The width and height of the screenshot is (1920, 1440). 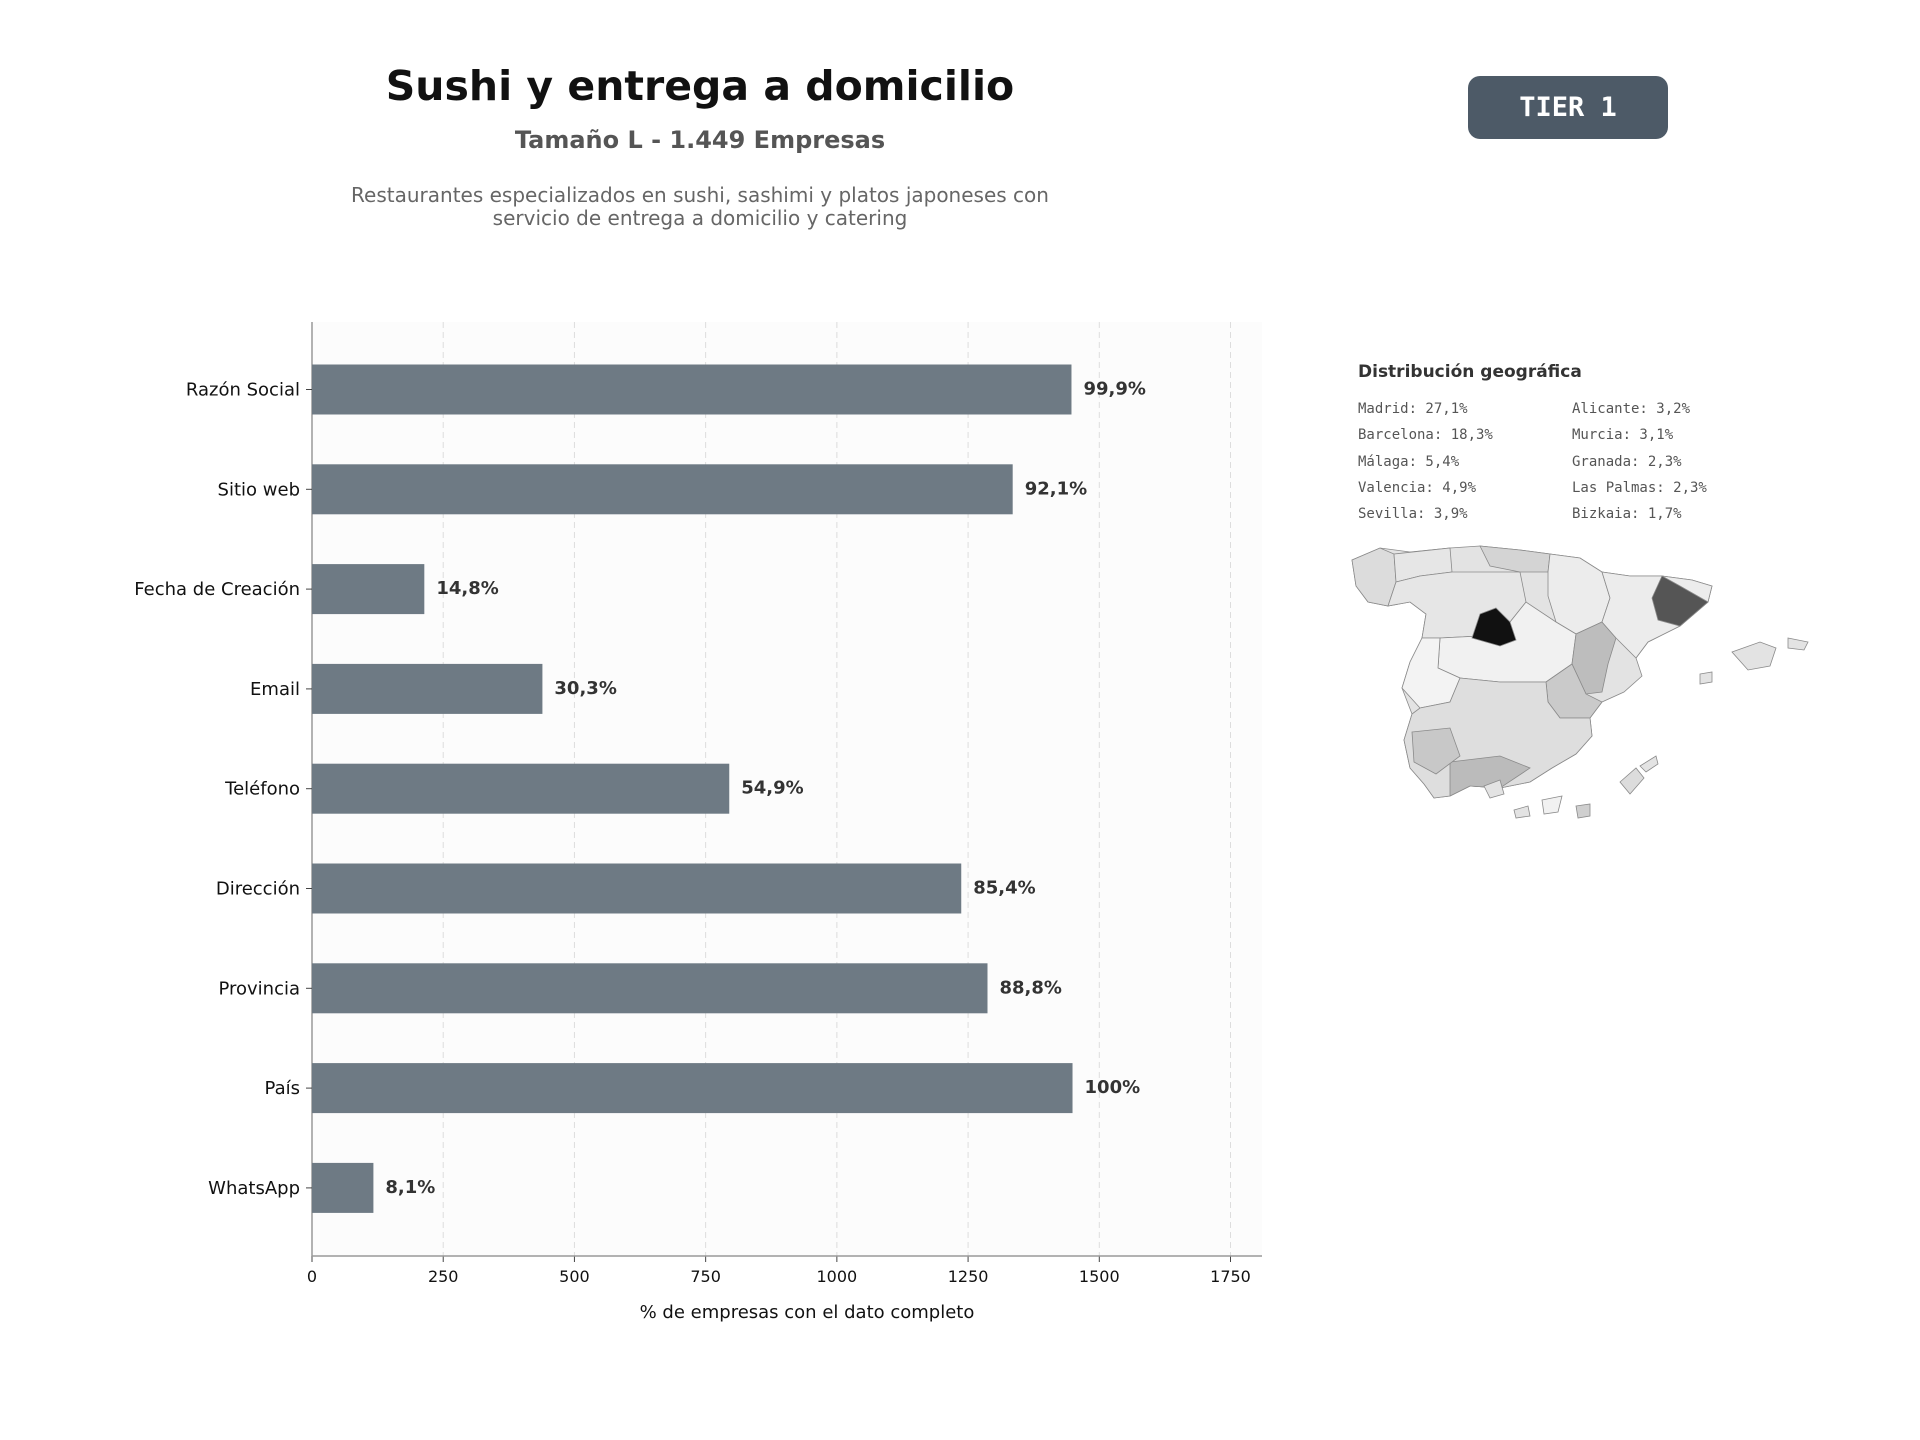 What do you see at coordinates (1470, 372) in the screenshot?
I see `geo-title: Distribución geográfica` at bounding box center [1470, 372].